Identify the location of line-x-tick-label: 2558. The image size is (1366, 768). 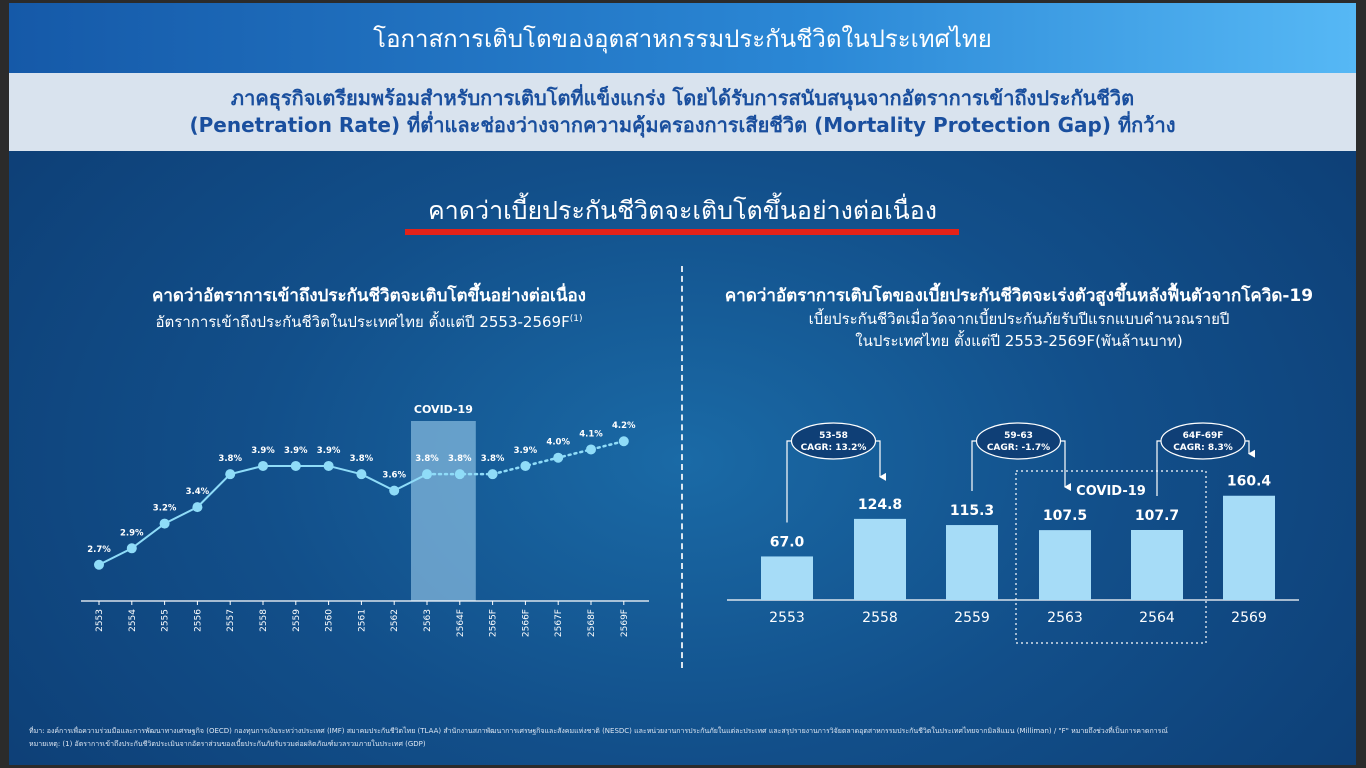
(264, 620).